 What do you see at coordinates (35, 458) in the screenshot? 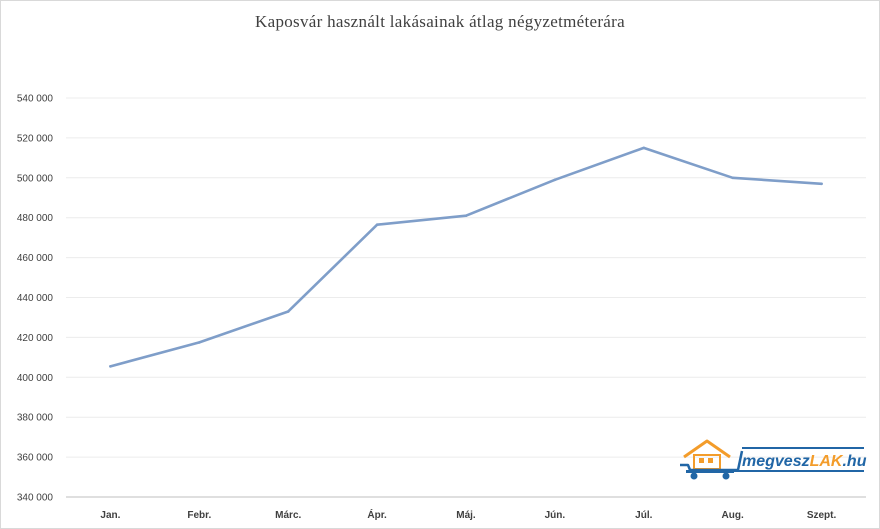
I see `y-tick-label: 360 000` at bounding box center [35, 458].